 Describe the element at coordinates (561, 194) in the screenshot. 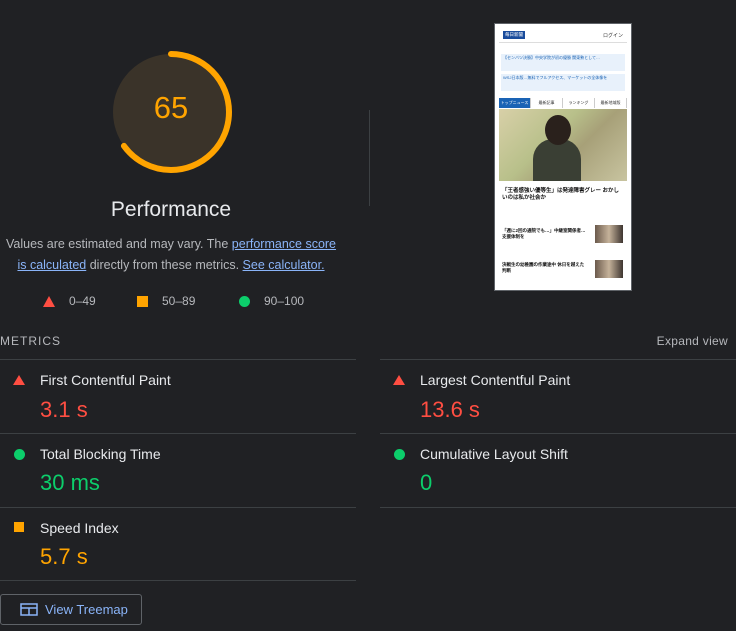

I see `thumb-headline: 「王者感強い優等生」は発達障害グレー おかしいのは私か社会か` at that location.